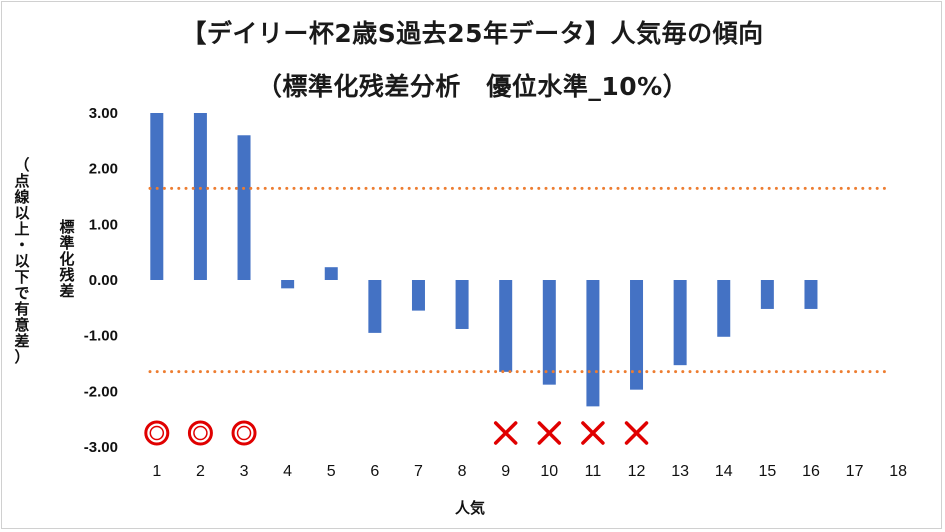 This screenshot has height=532, width=945. I want to click on x-tick-label: 1, so click(156, 471).